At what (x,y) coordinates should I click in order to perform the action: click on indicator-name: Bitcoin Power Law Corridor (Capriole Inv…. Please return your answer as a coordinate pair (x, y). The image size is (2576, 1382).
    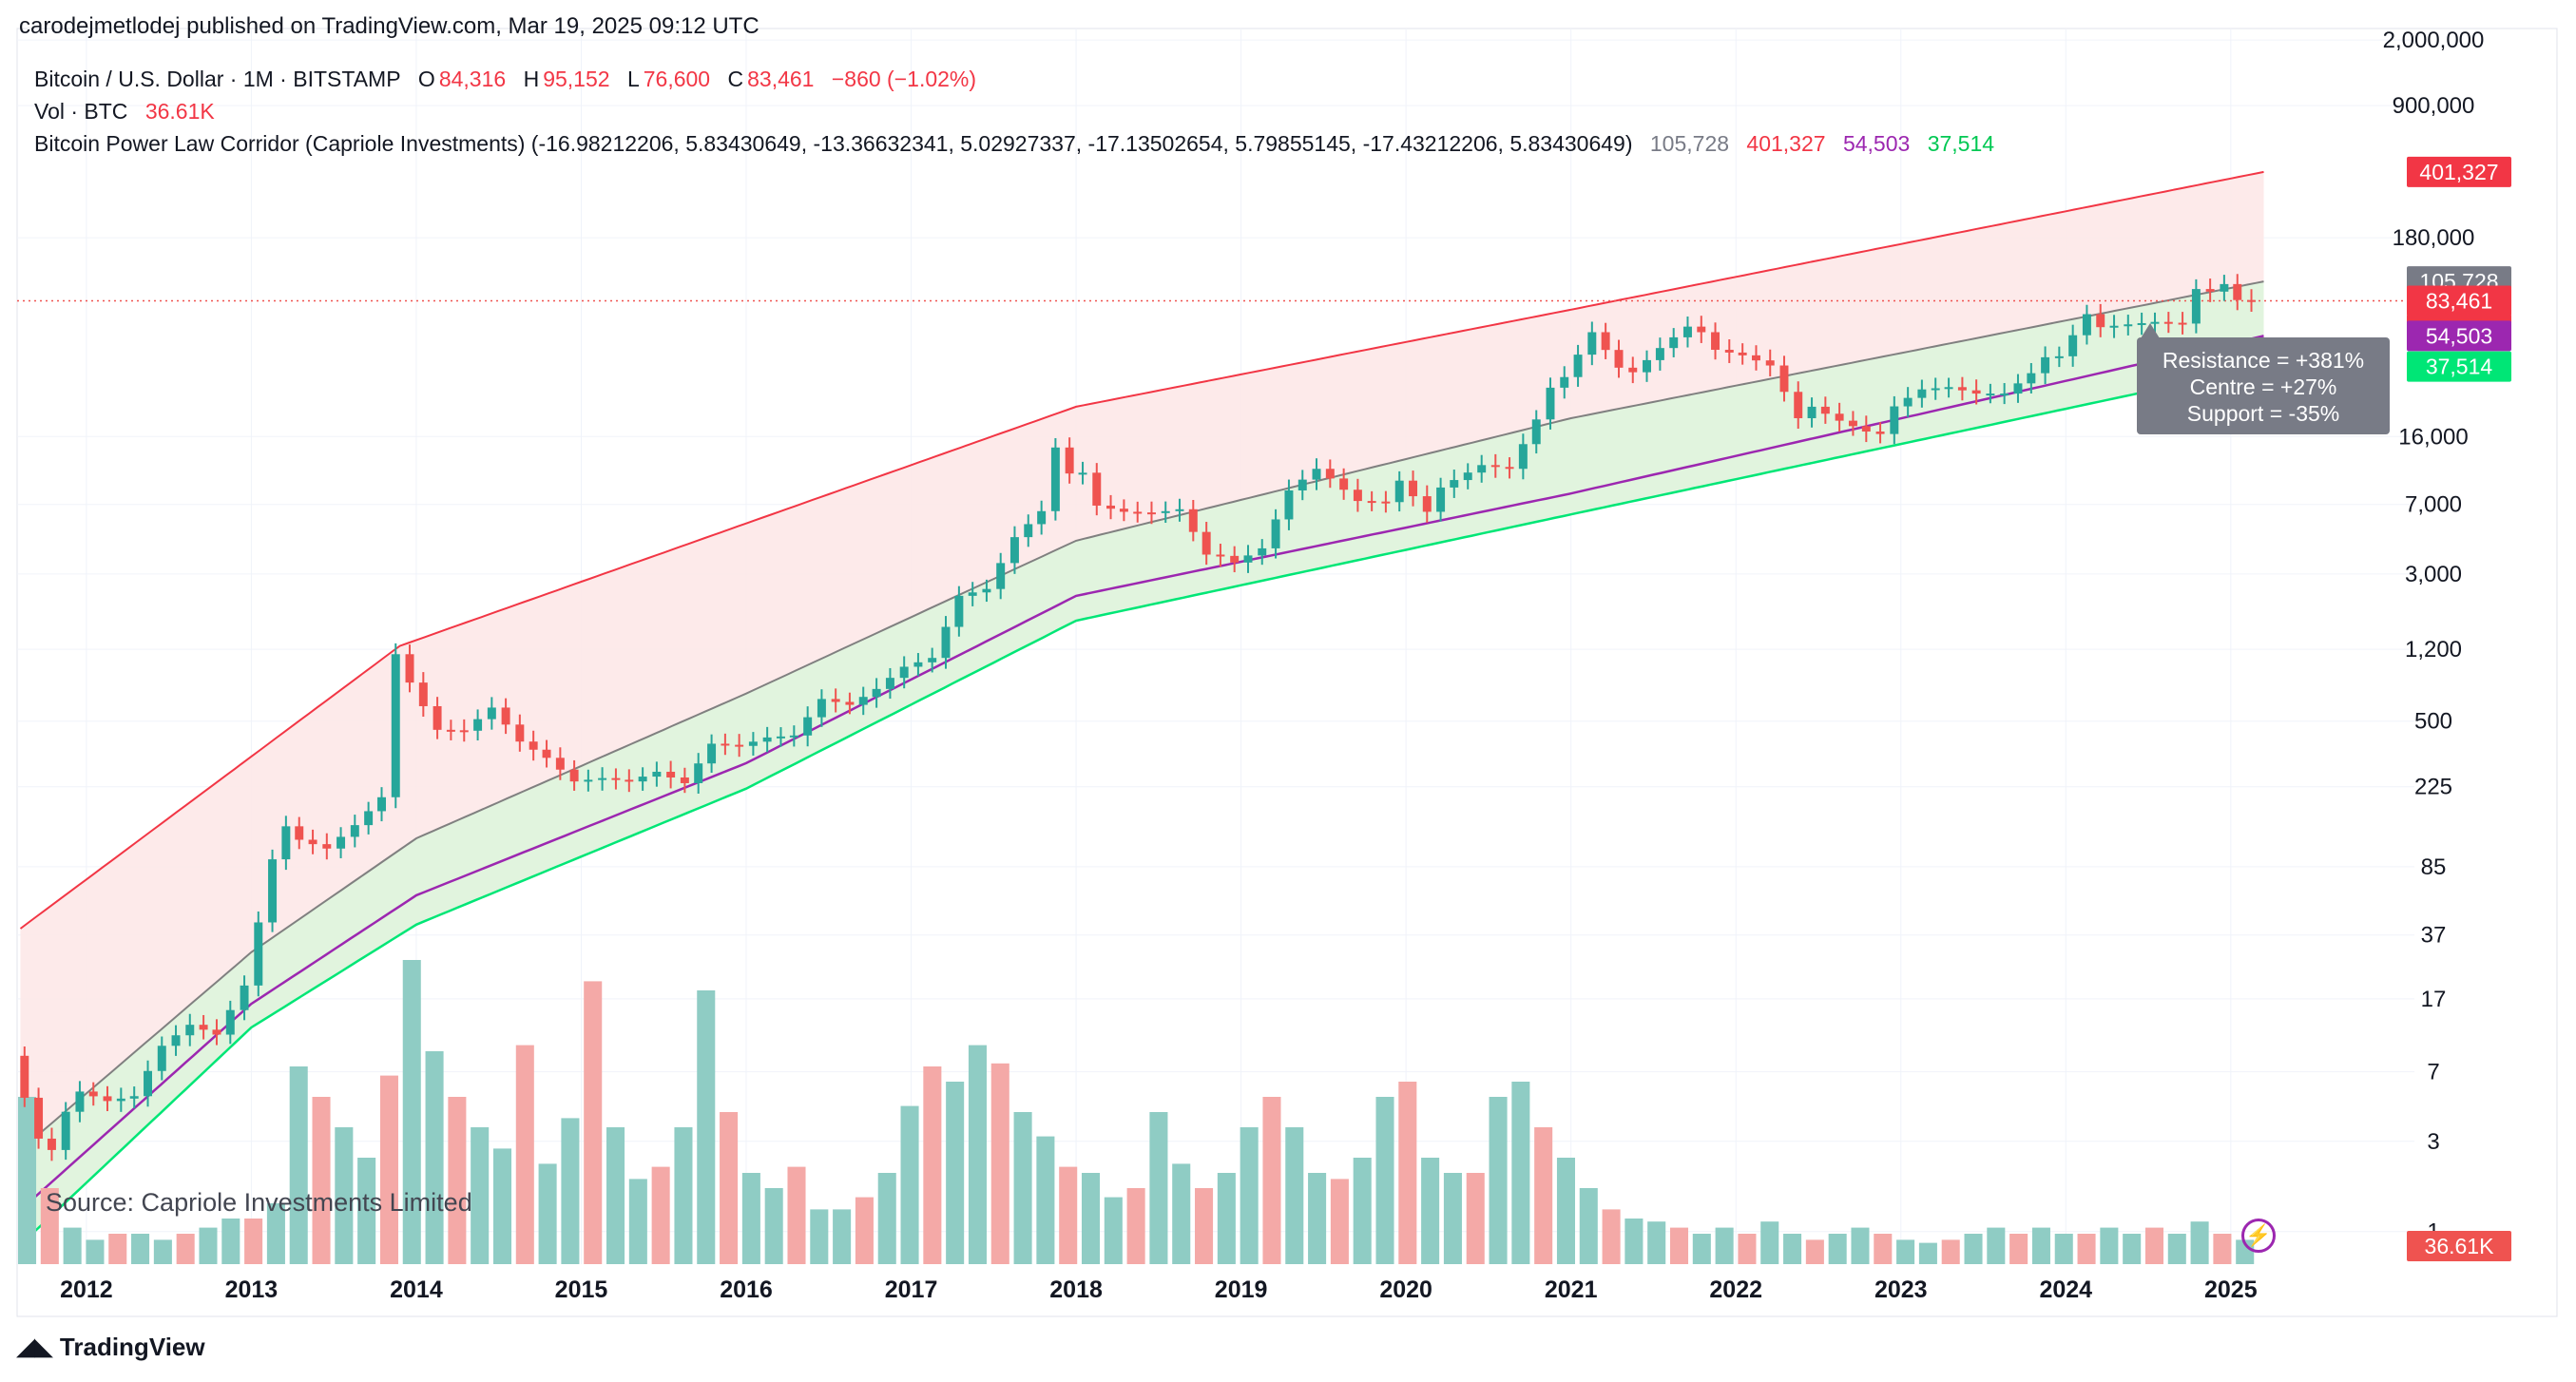
    Looking at the image, I should click on (834, 143).